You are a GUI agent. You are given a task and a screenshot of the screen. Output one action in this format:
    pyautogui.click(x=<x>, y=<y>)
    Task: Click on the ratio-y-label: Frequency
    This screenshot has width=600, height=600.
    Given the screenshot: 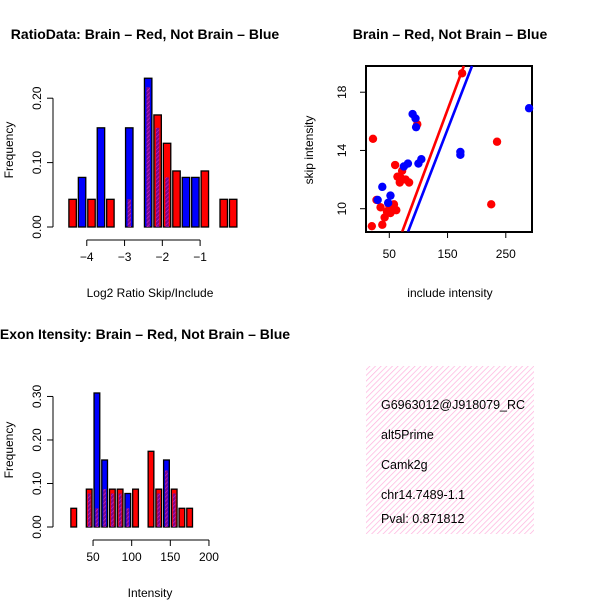 What is the action you would take?
    pyautogui.click(x=9, y=150)
    